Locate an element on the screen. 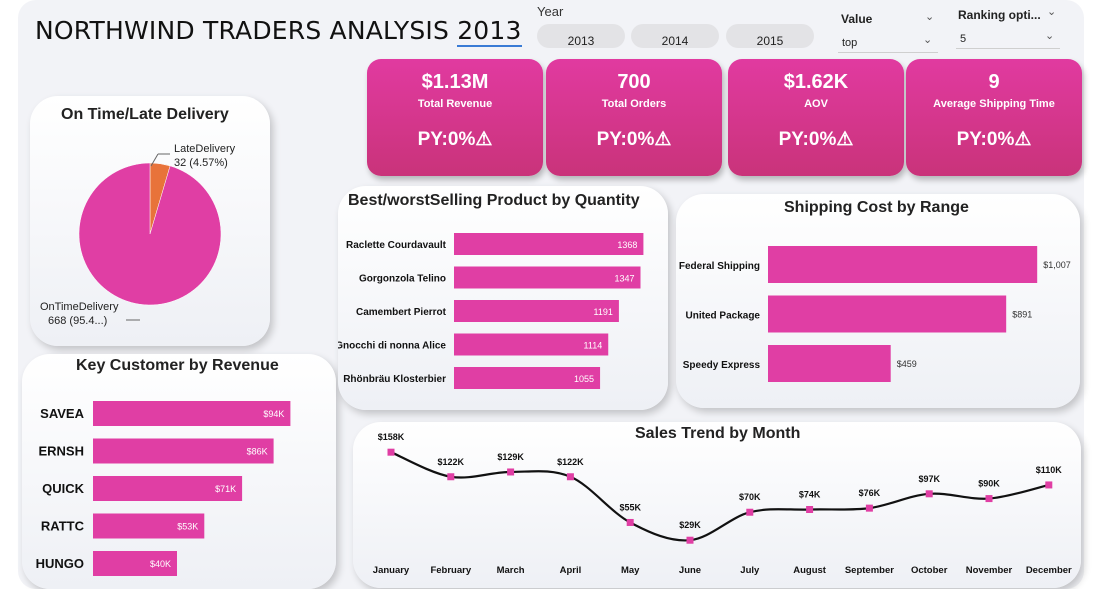 The image size is (1111, 589). trend-month-label: March is located at coordinates (511, 570).